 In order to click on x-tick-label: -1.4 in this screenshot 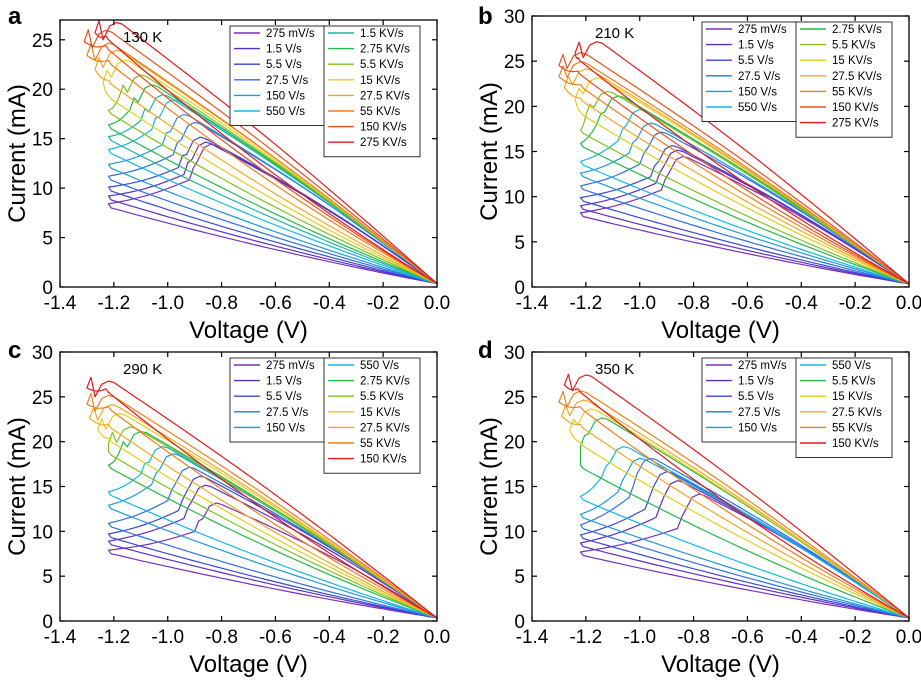, I will do `click(60, 303)`.